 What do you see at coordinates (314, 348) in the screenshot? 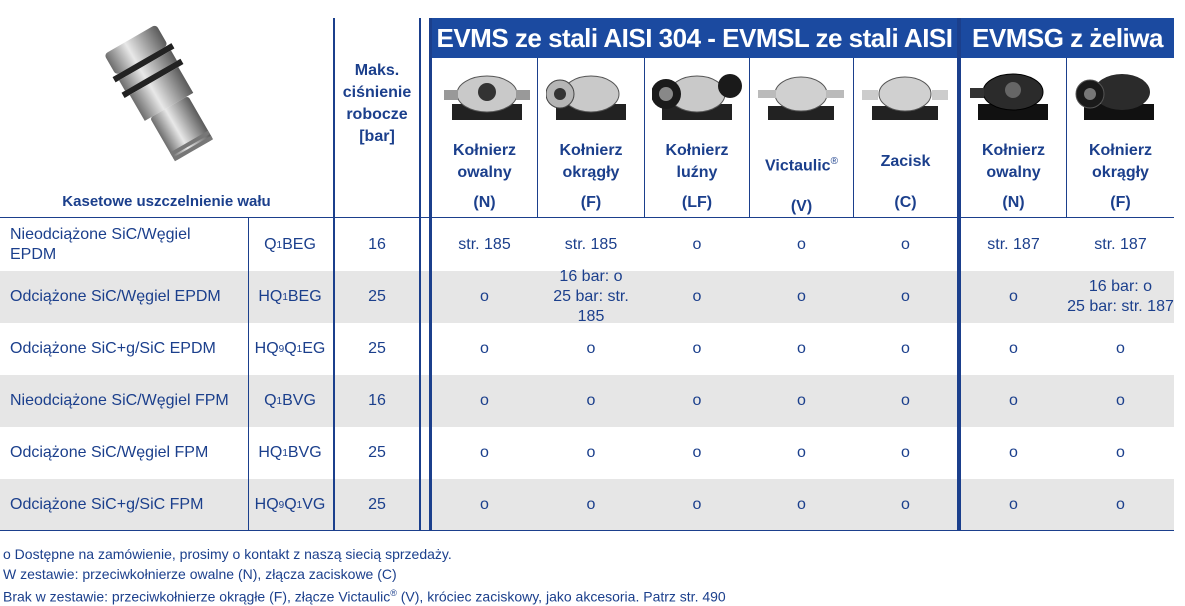
I see `seal-code-part: EG` at bounding box center [314, 348].